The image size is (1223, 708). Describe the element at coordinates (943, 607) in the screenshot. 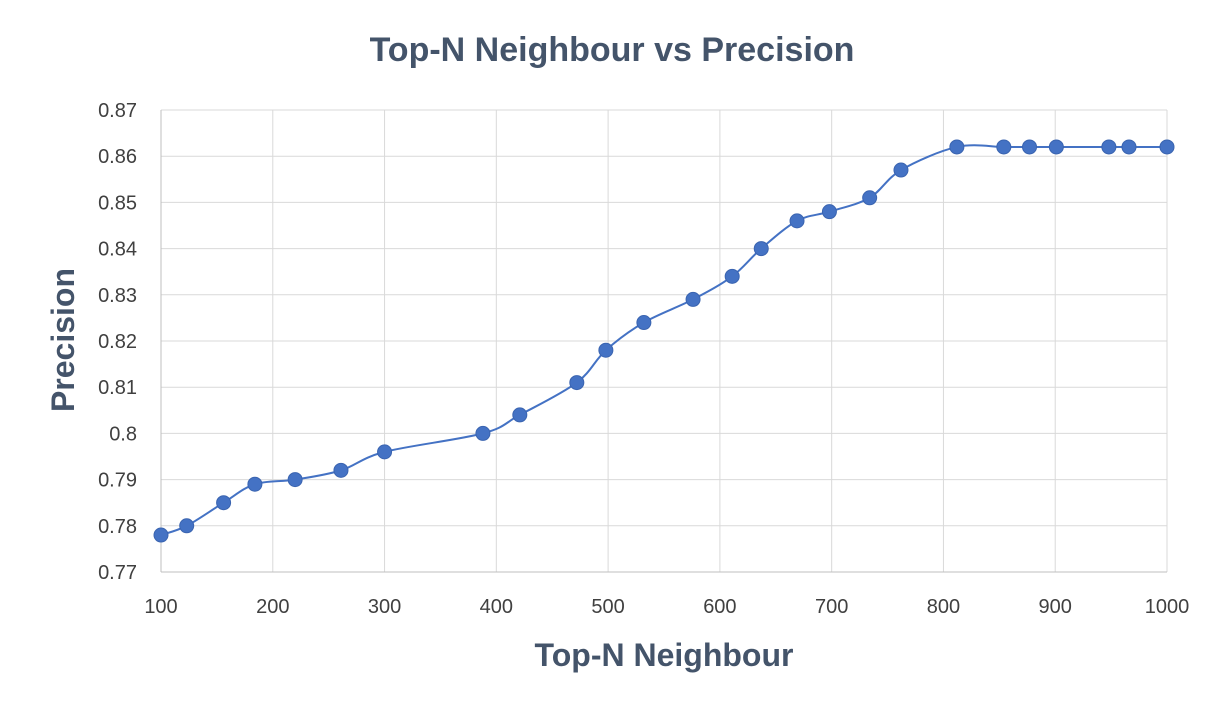

I see `x-tick-label: 800` at that location.